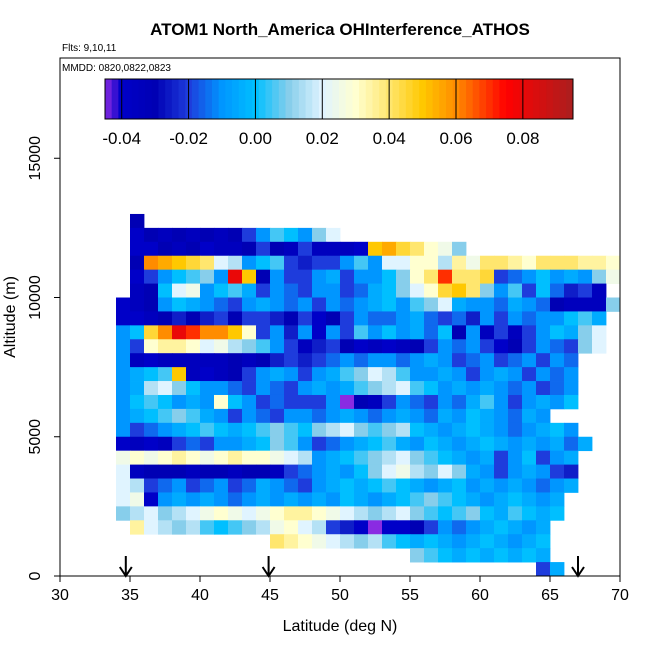  Describe the element at coordinates (43, 358) in the screenshot. I see `y-axis: 0 5000 10000 15000` at that location.